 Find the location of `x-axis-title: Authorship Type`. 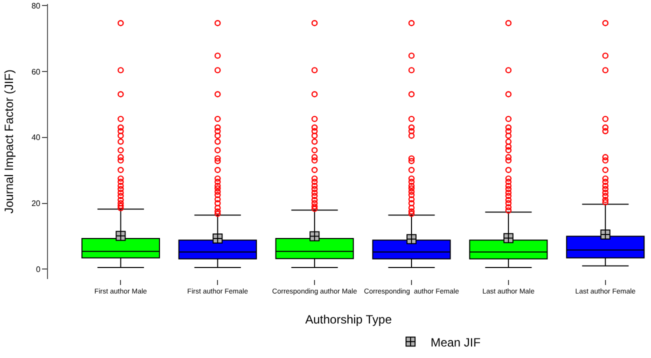

x-axis-title: Authorship Type is located at coordinates (348, 319).